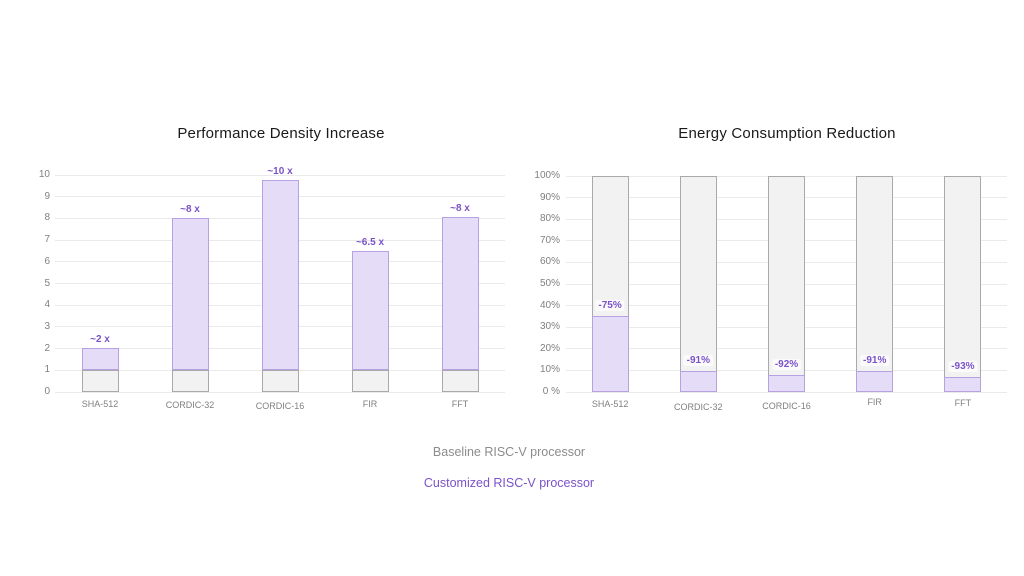 Image resolution: width=1024 pixels, height=576 pixels. What do you see at coordinates (549, 262) in the screenshot?
I see `y-axis-tick-label: 60%` at bounding box center [549, 262].